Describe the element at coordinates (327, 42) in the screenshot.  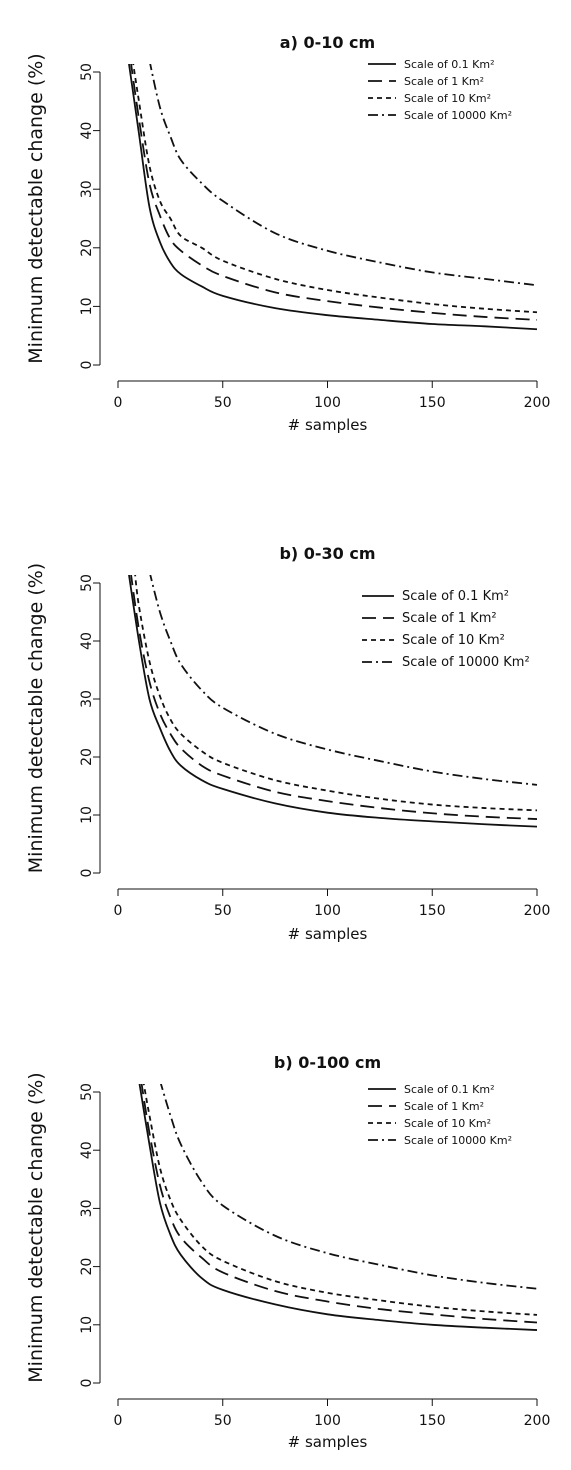
I see `chart-title: a) 0-10 cm` at that location.